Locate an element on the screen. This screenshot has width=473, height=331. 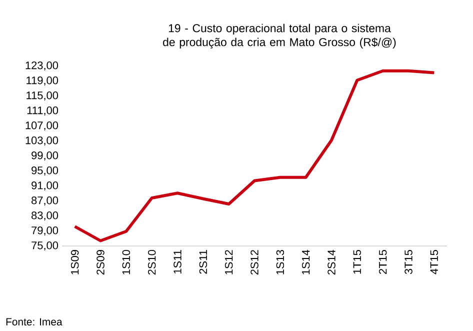
x-tick-label: 1S12 is located at coordinates (228, 262).